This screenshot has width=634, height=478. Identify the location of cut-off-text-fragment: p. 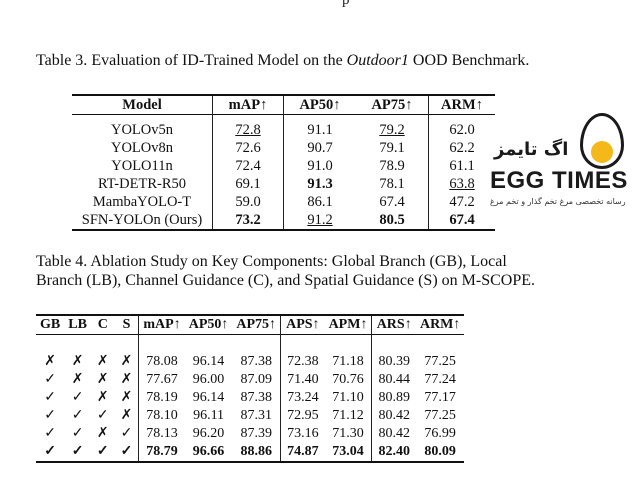
(346, 4).